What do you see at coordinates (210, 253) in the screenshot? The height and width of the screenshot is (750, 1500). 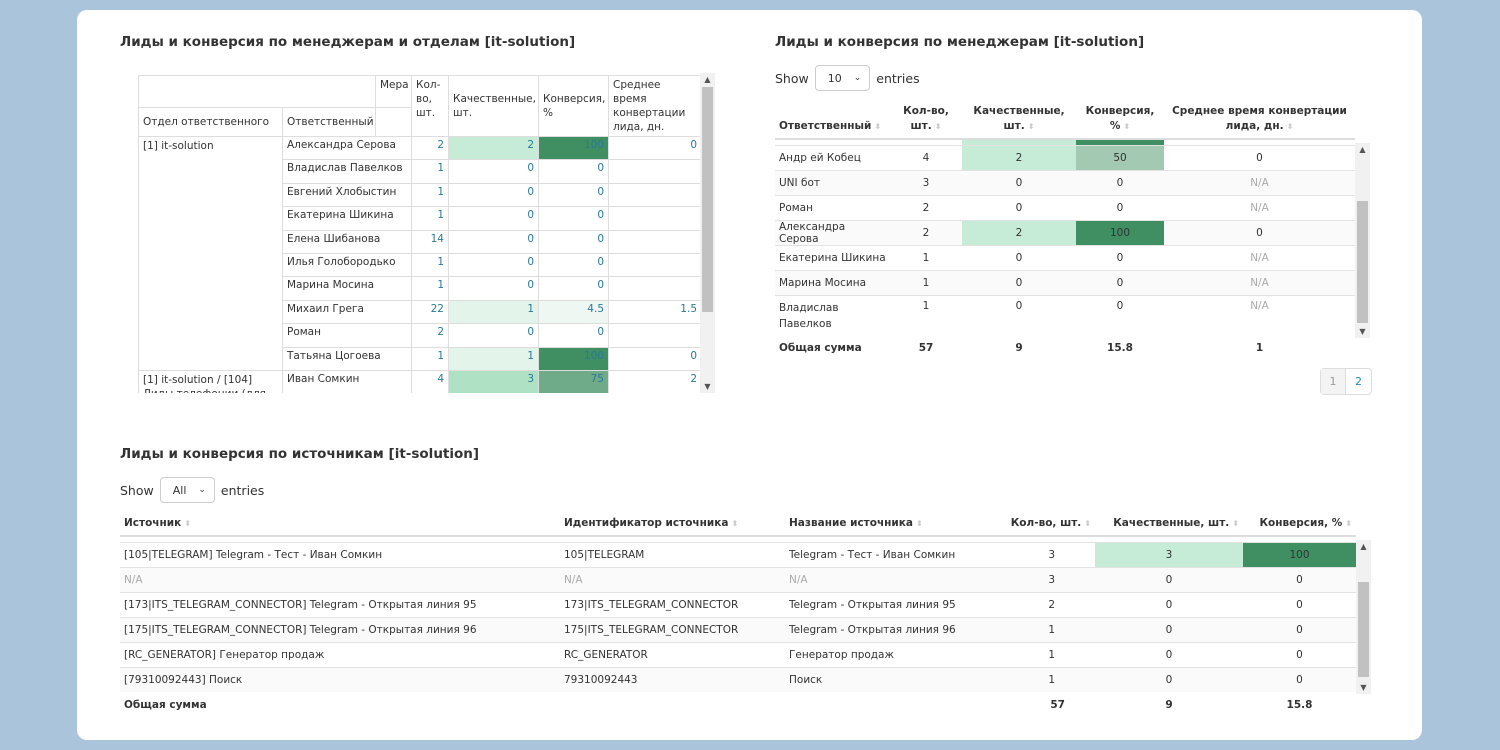 I see `pivot-dept-cell: [1] it-solution` at bounding box center [210, 253].